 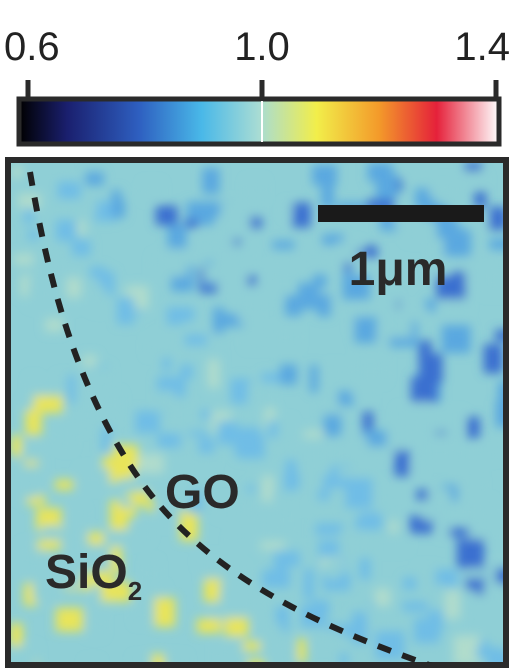 I want to click on scale-bar-label: 1μm, so click(x=398, y=269).